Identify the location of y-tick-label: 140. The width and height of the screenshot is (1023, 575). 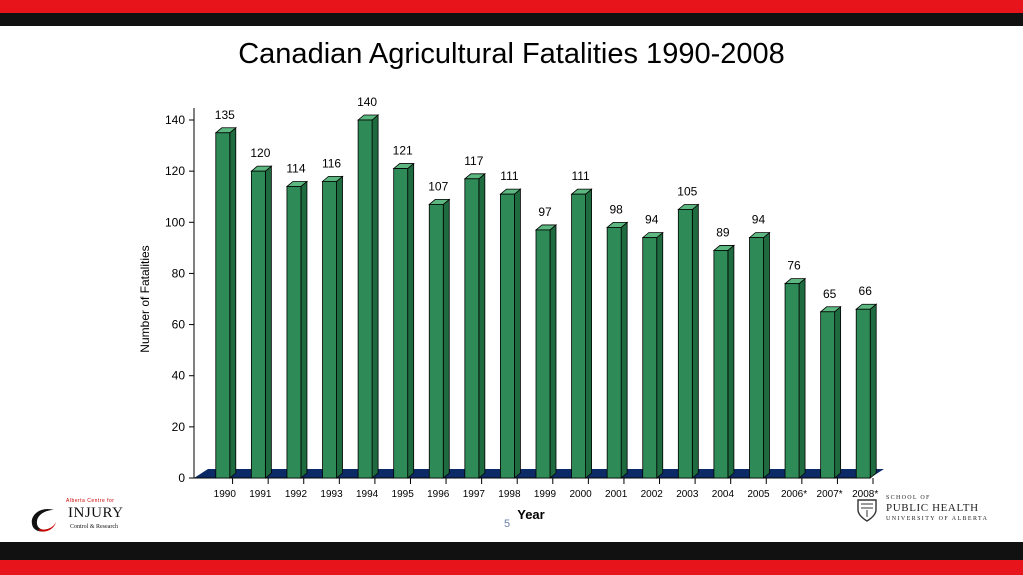
(175, 120).